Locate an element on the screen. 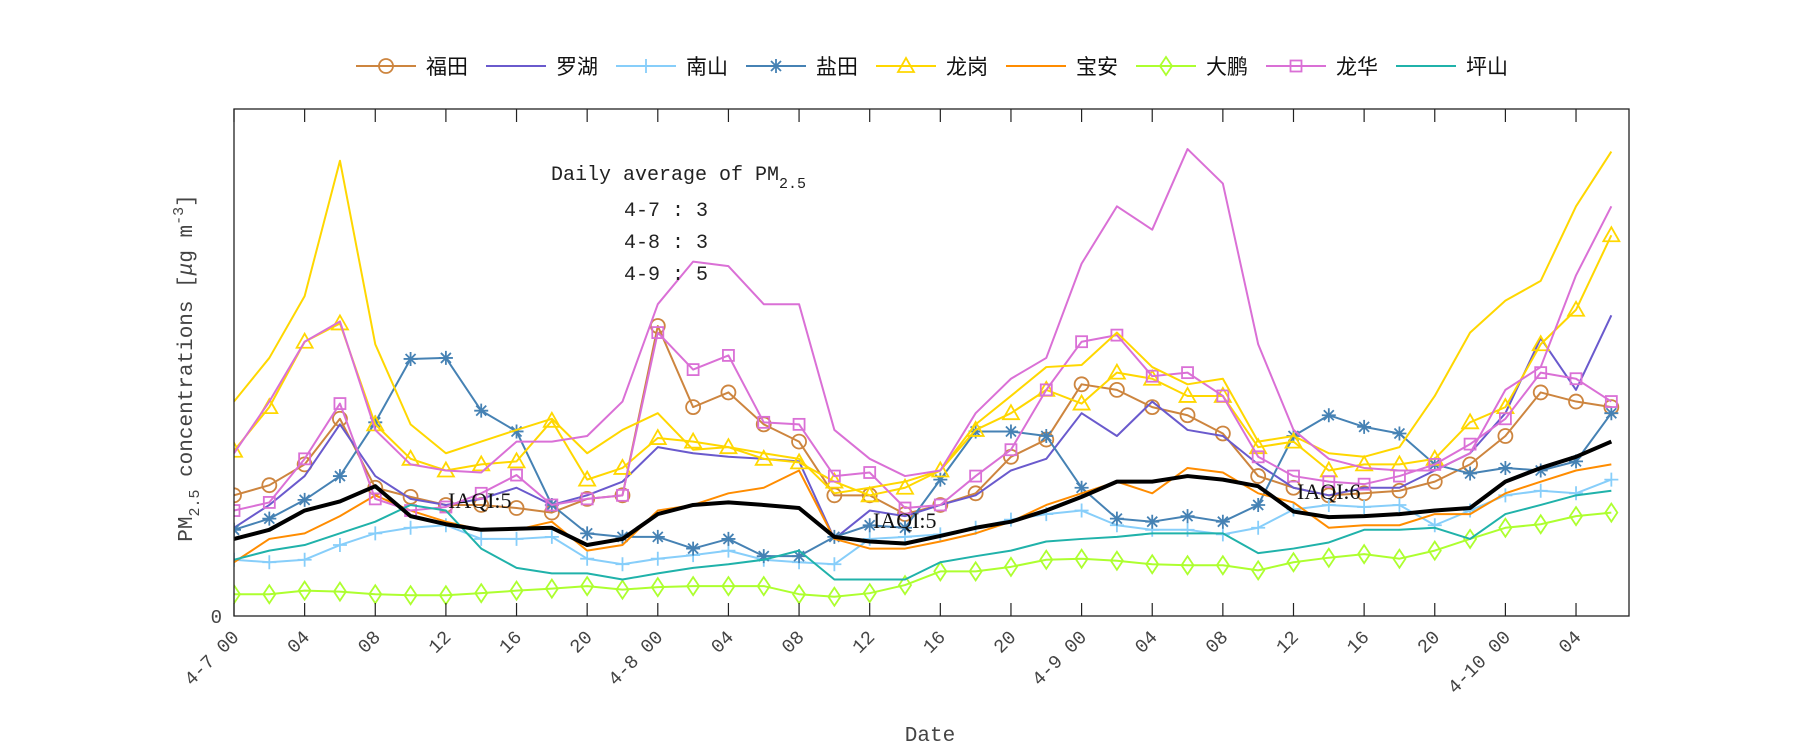  y-label-close: ] is located at coordinates (187, 200).